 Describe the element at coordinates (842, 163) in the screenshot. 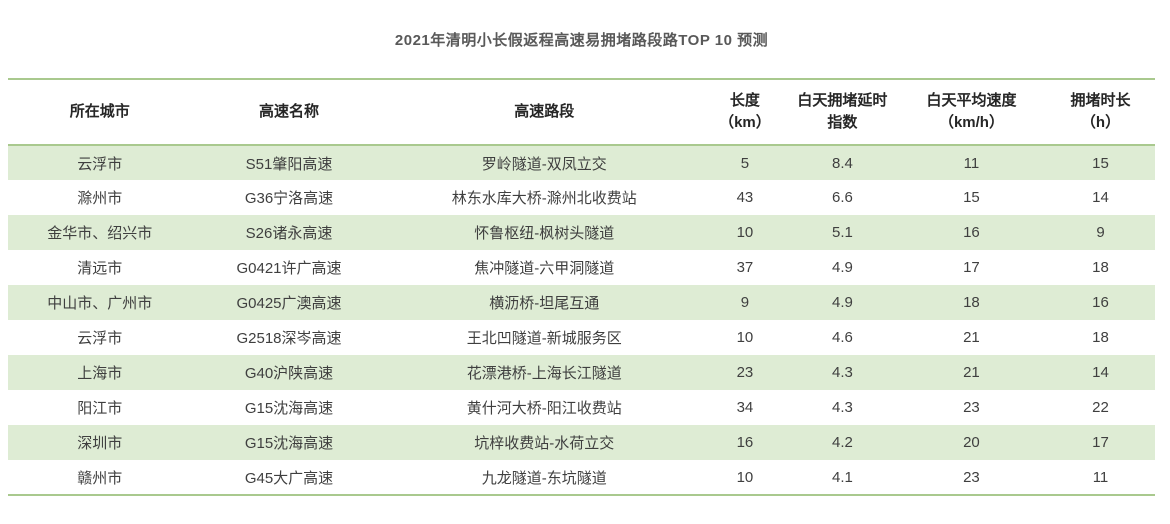

I see `cell-delay-index: 8.4` at that location.